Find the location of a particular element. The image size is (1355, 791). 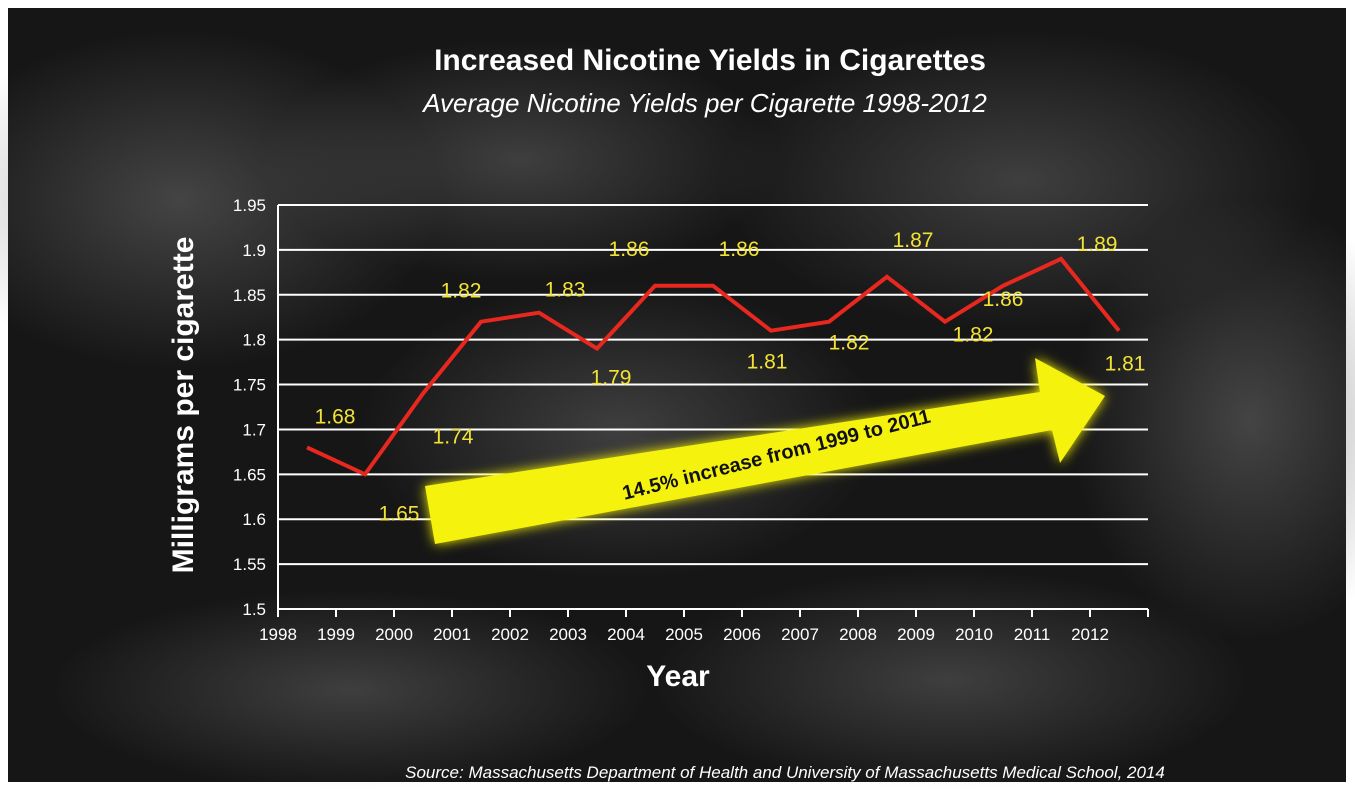

data-label: 1.65 is located at coordinates (399, 513).